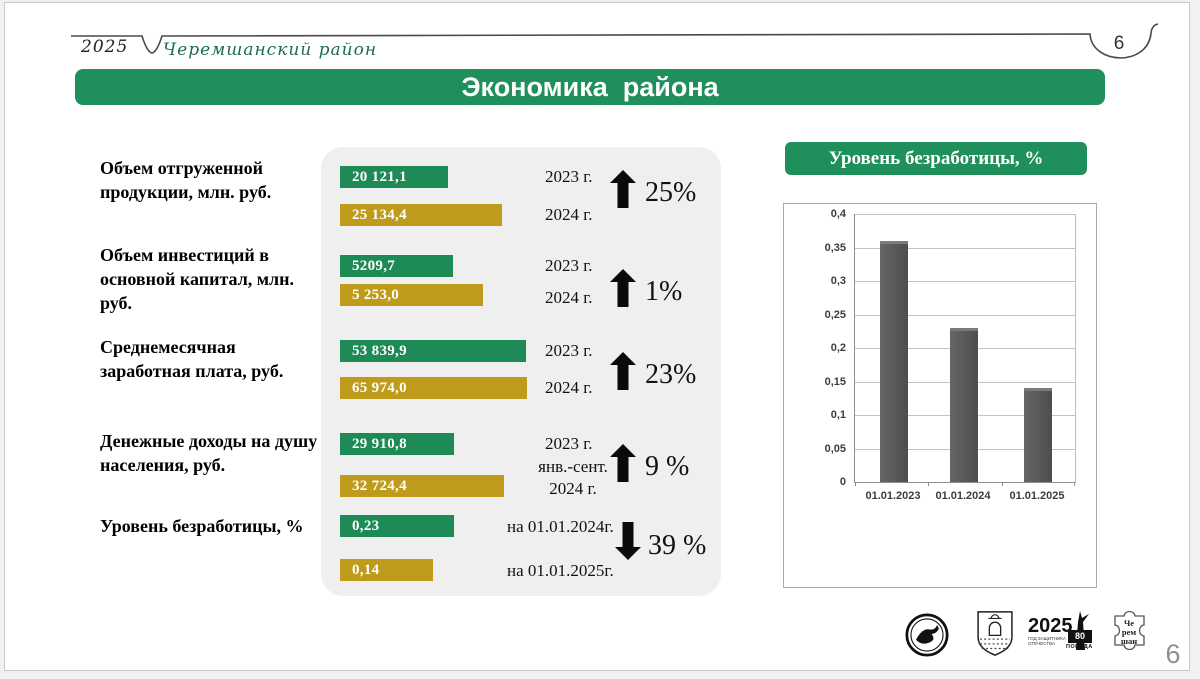 This screenshot has height=679, width=1200. What do you see at coordinates (628, 541) in the screenshot?
I see `down-arrow-icon` at bounding box center [628, 541].